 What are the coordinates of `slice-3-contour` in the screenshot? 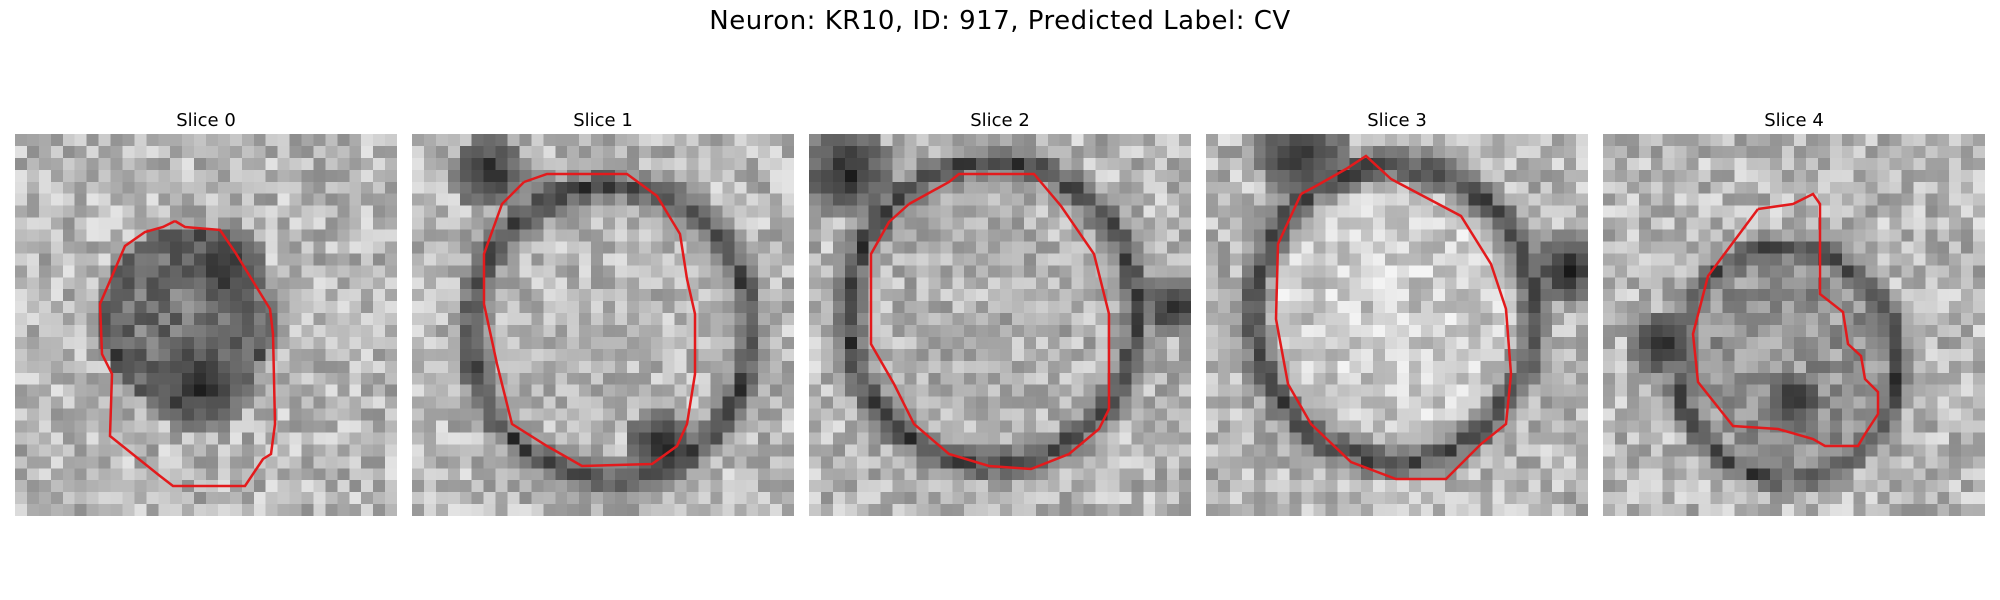 It's located at (1393, 317).